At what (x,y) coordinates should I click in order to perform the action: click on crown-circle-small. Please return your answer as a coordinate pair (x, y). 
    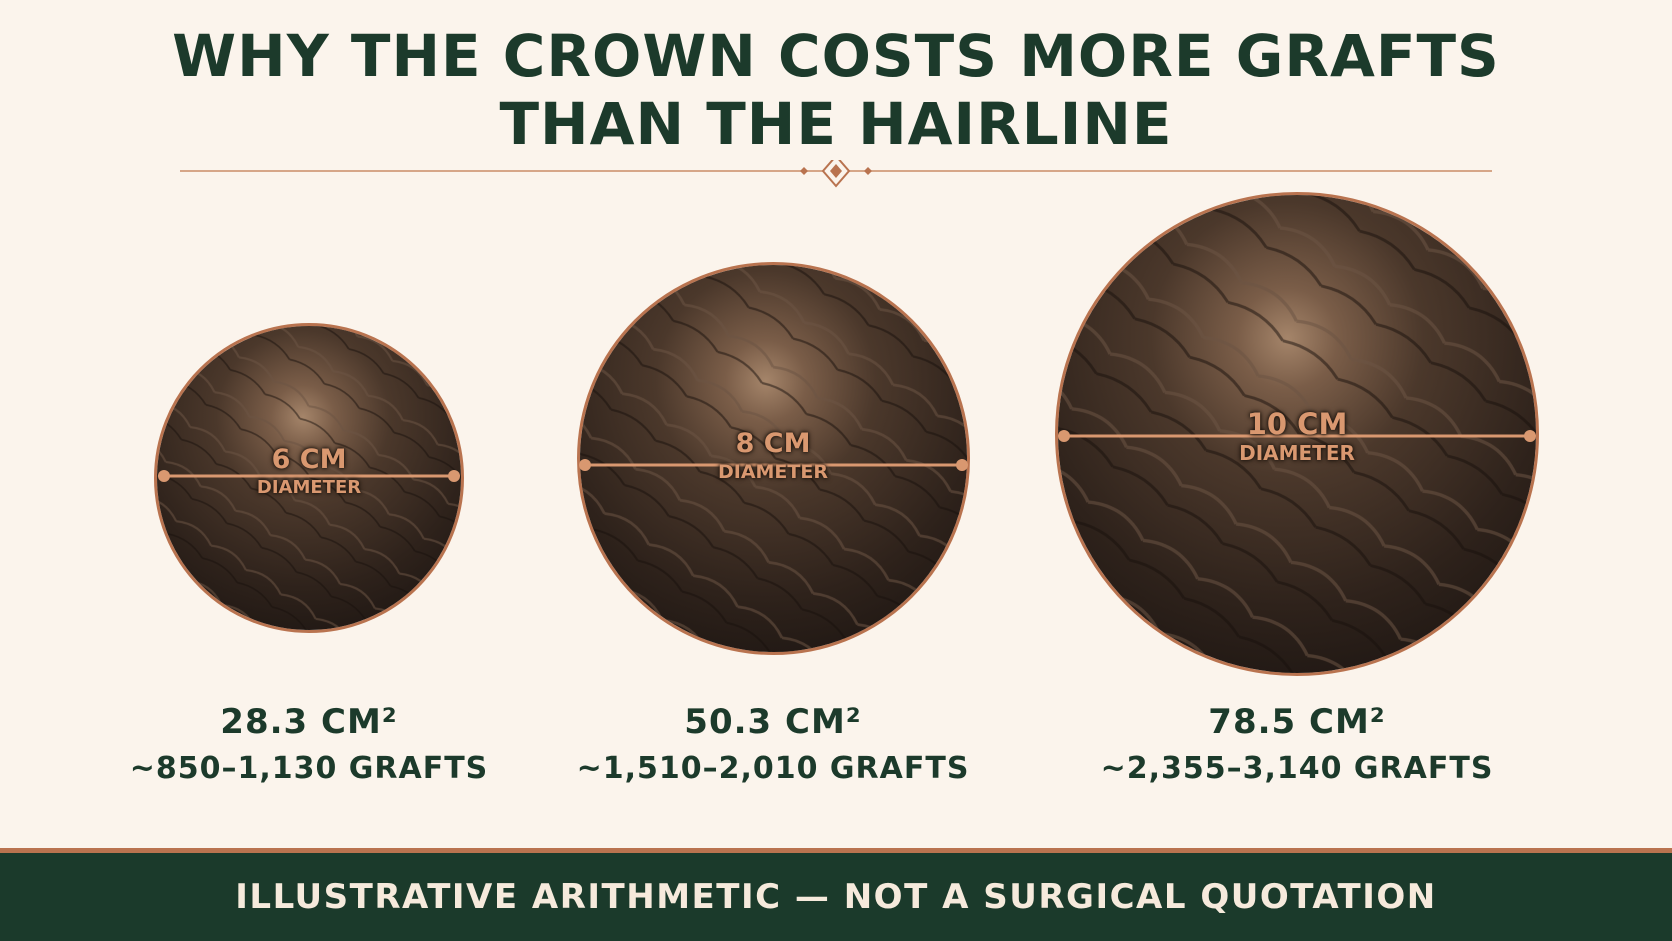
    Looking at the image, I should click on (309, 478).